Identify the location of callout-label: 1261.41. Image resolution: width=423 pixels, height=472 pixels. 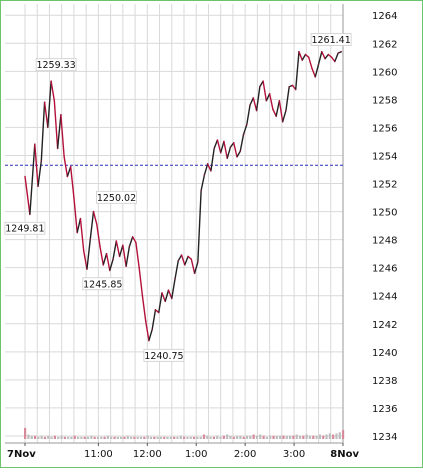
(330, 40).